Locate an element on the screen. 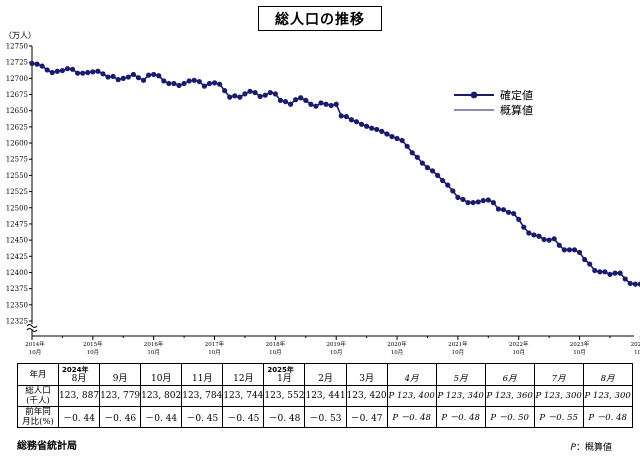  y-axis-unit-label: （万人） is located at coordinates (20, 35).